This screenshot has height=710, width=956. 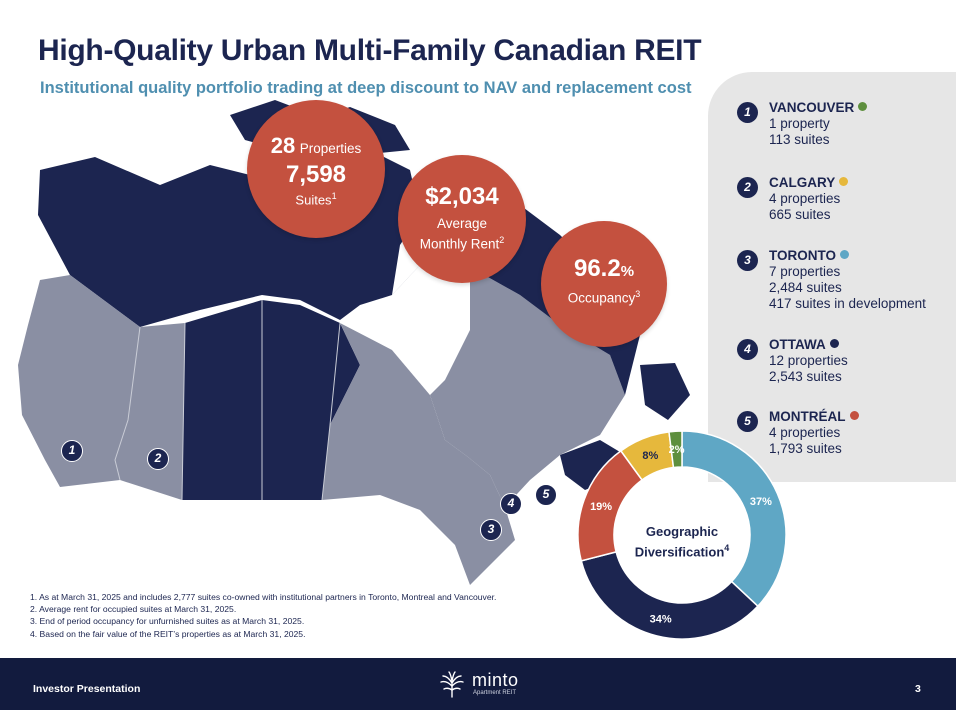 I want to click on stat-occupancy: 96.2% Occupancy3, so click(x=604, y=284).